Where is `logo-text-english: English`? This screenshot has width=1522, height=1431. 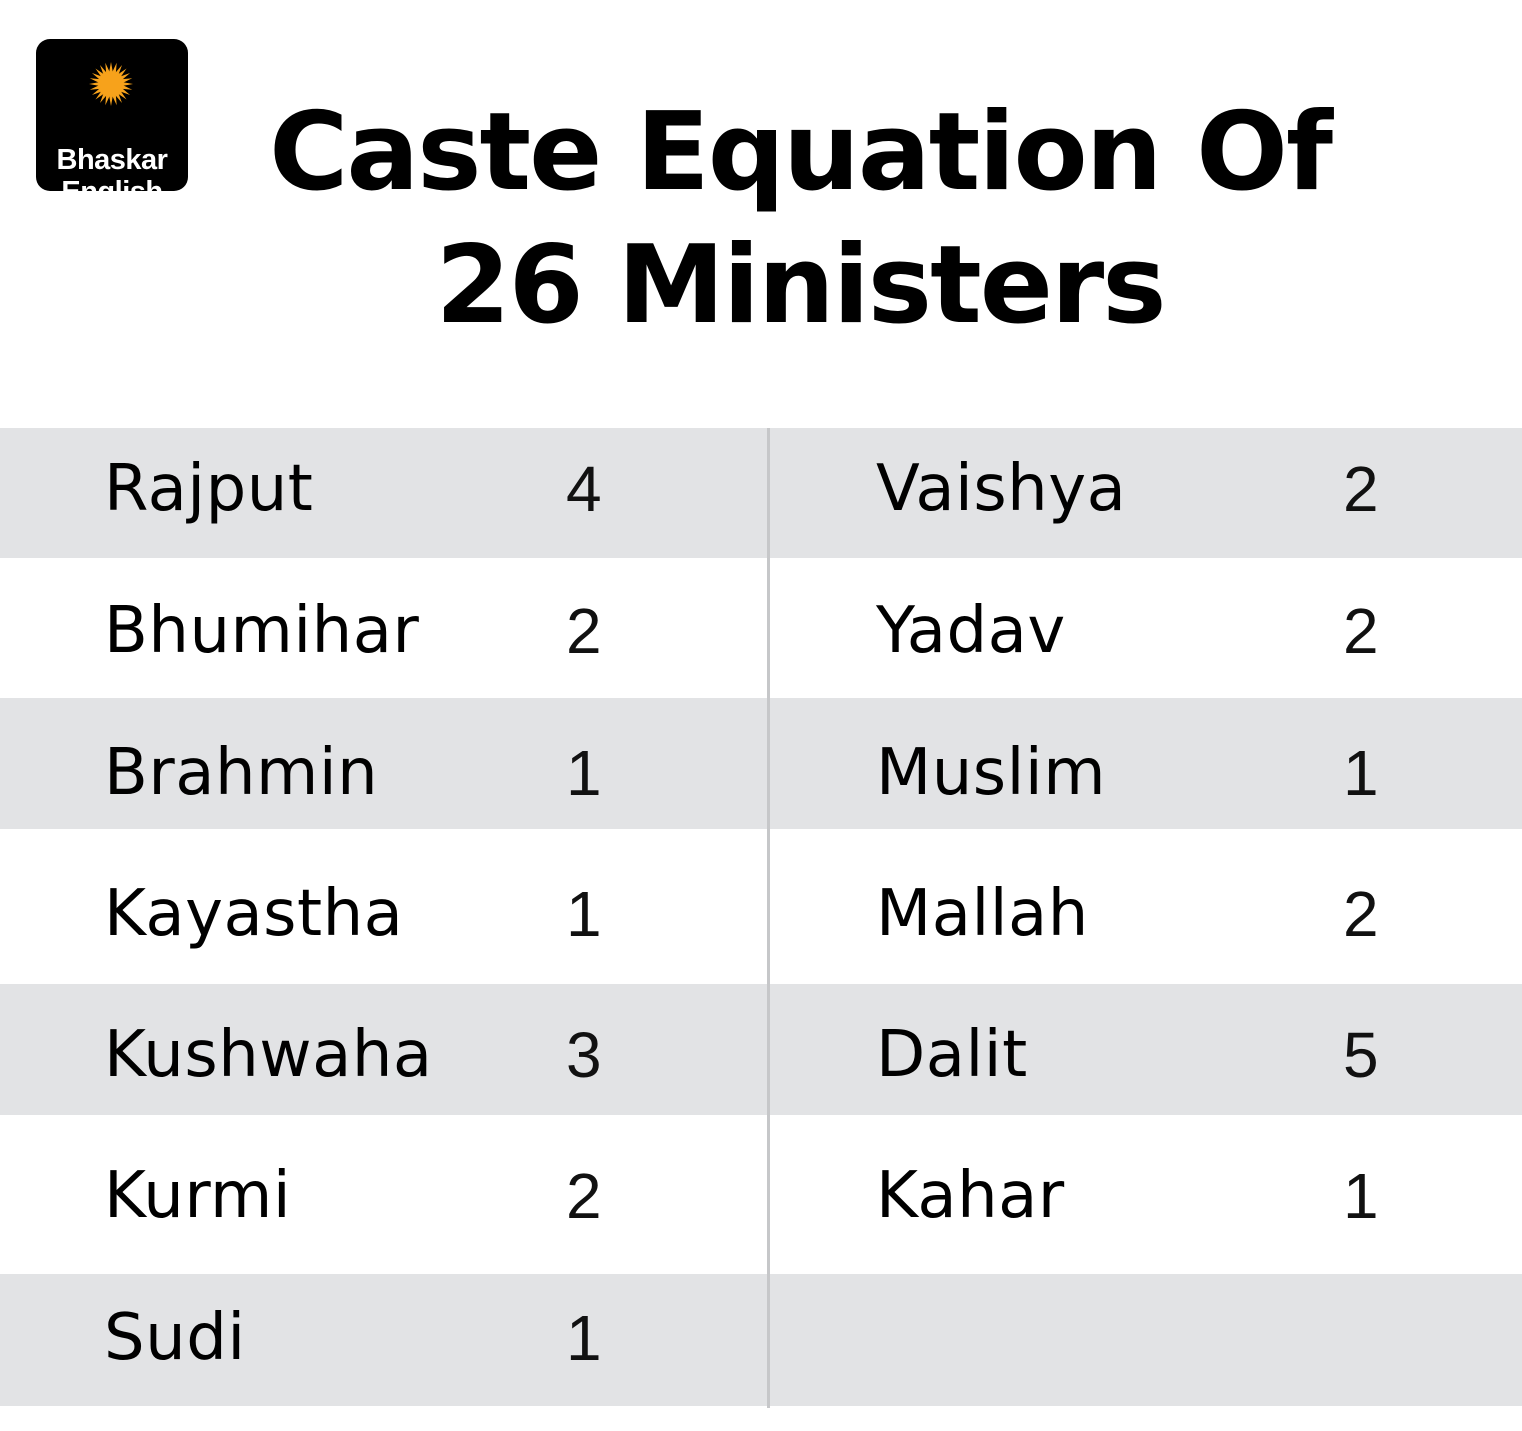 logo-text-english: English is located at coordinates (112, 192).